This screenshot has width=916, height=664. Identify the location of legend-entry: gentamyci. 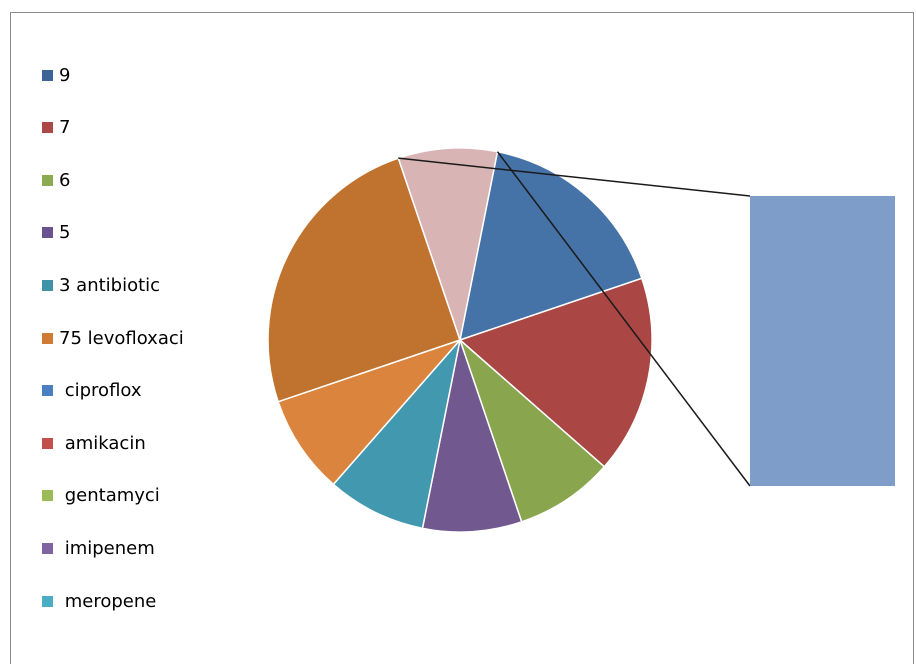
(113, 496).